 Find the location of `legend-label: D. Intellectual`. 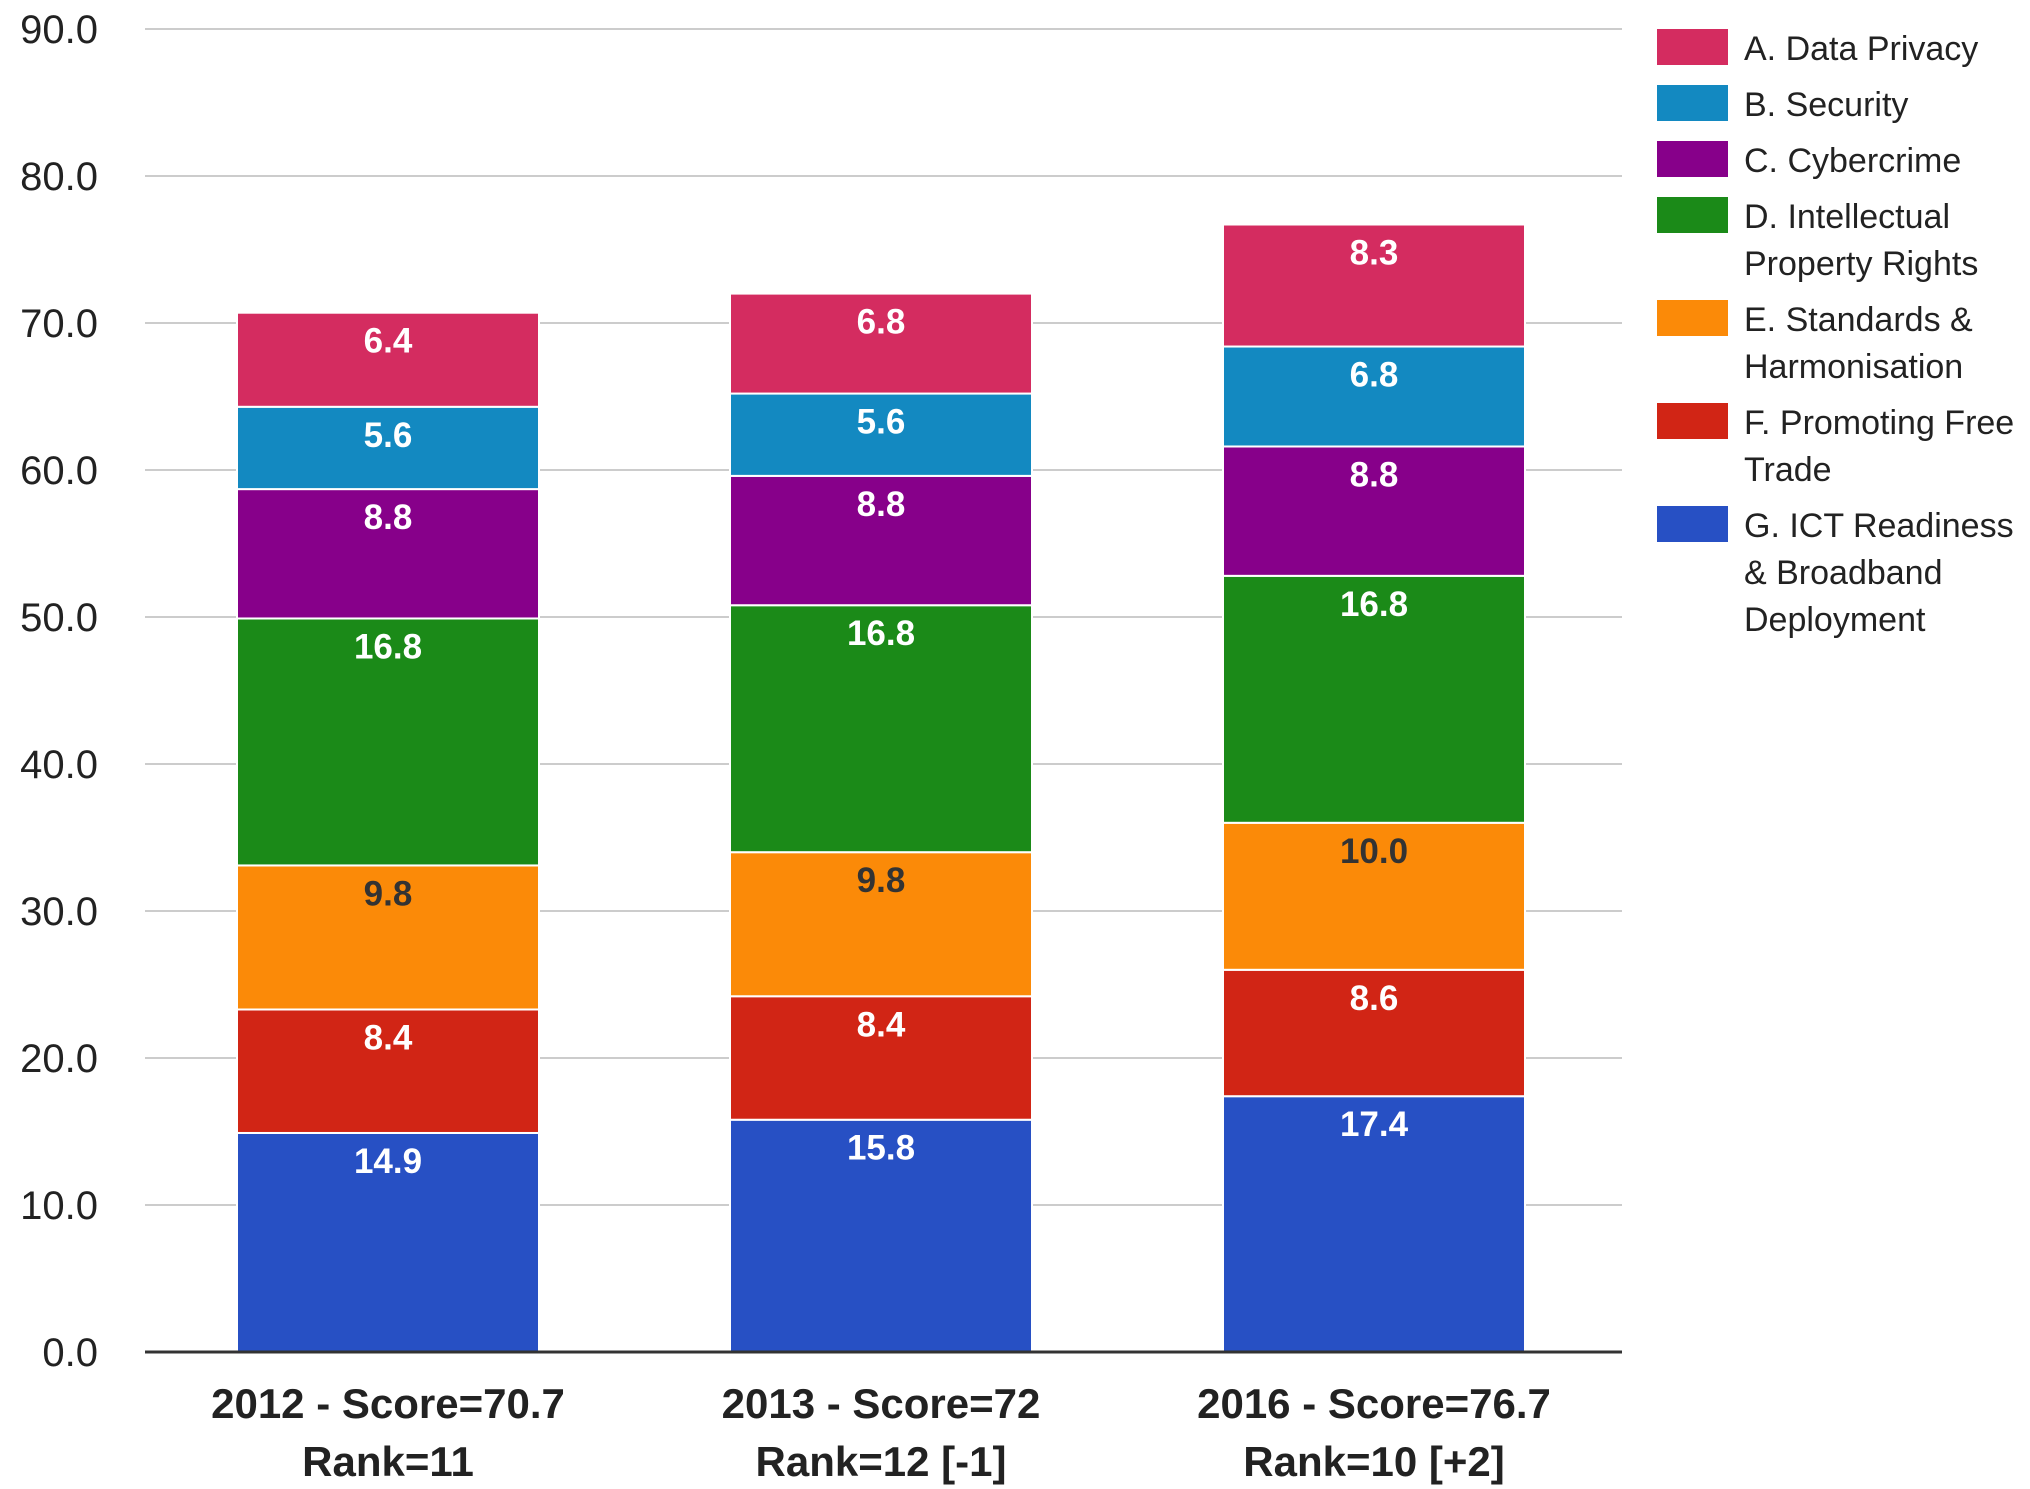

legend-label: D. Intellectual is located at coordinates (1847, 217).